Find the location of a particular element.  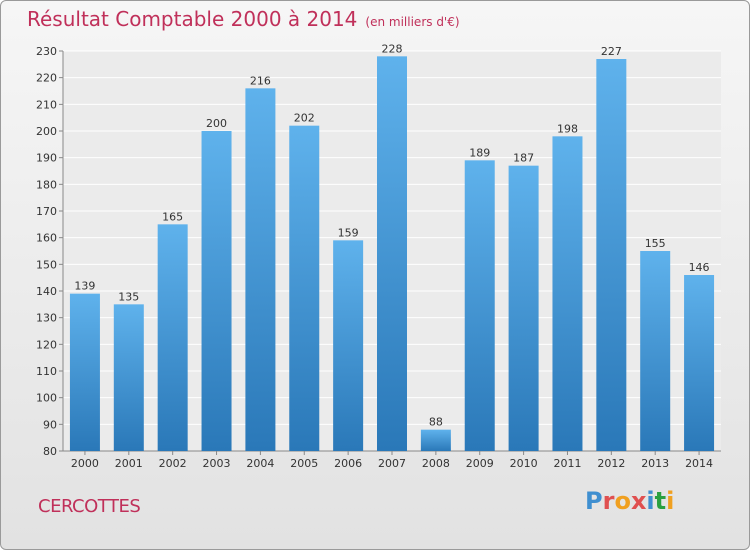

x-tick-label: 2001 is located at coordinates (129, 463).